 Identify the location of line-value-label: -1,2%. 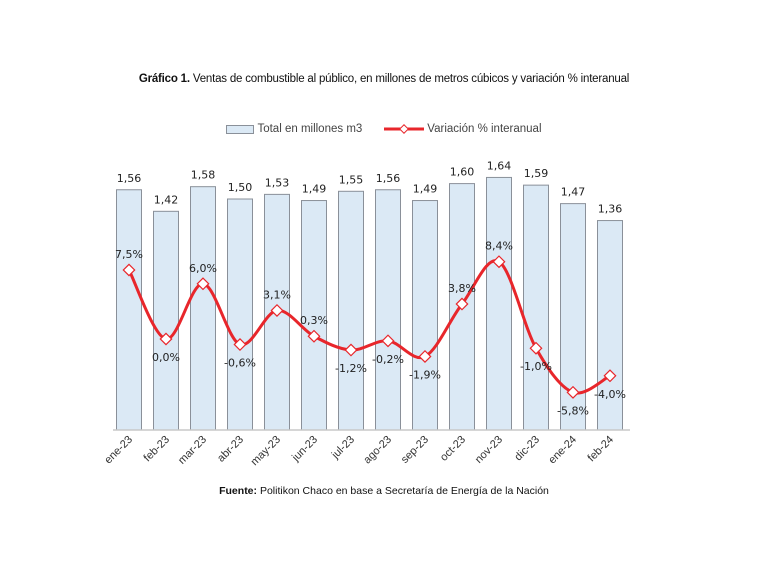
(351, 368).